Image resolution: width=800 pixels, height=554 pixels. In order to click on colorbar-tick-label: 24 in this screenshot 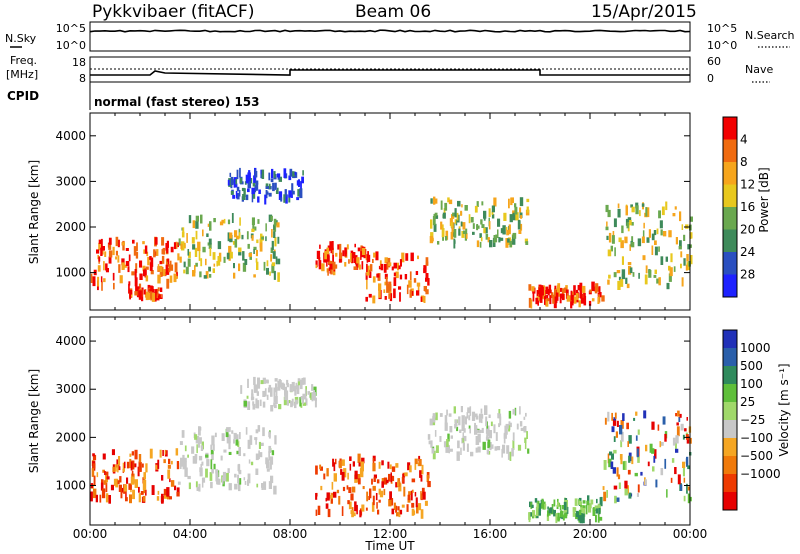, I will do `click(747, 252)`.